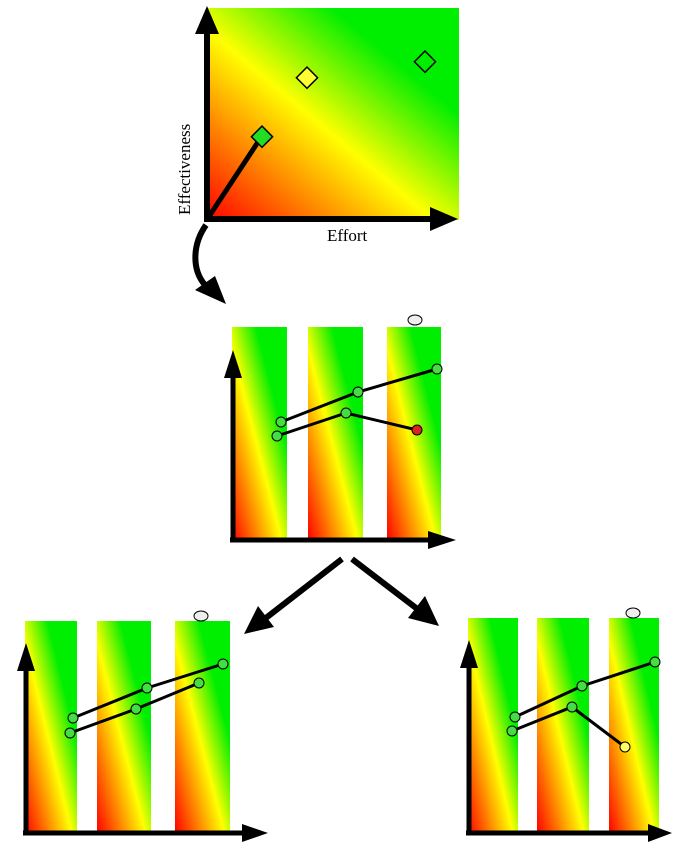 The width and height of the screenshot is (673, 845). Describe the element at coordinates (302, 590) in the screenshot. I see `branch-arrow-left` at that location.